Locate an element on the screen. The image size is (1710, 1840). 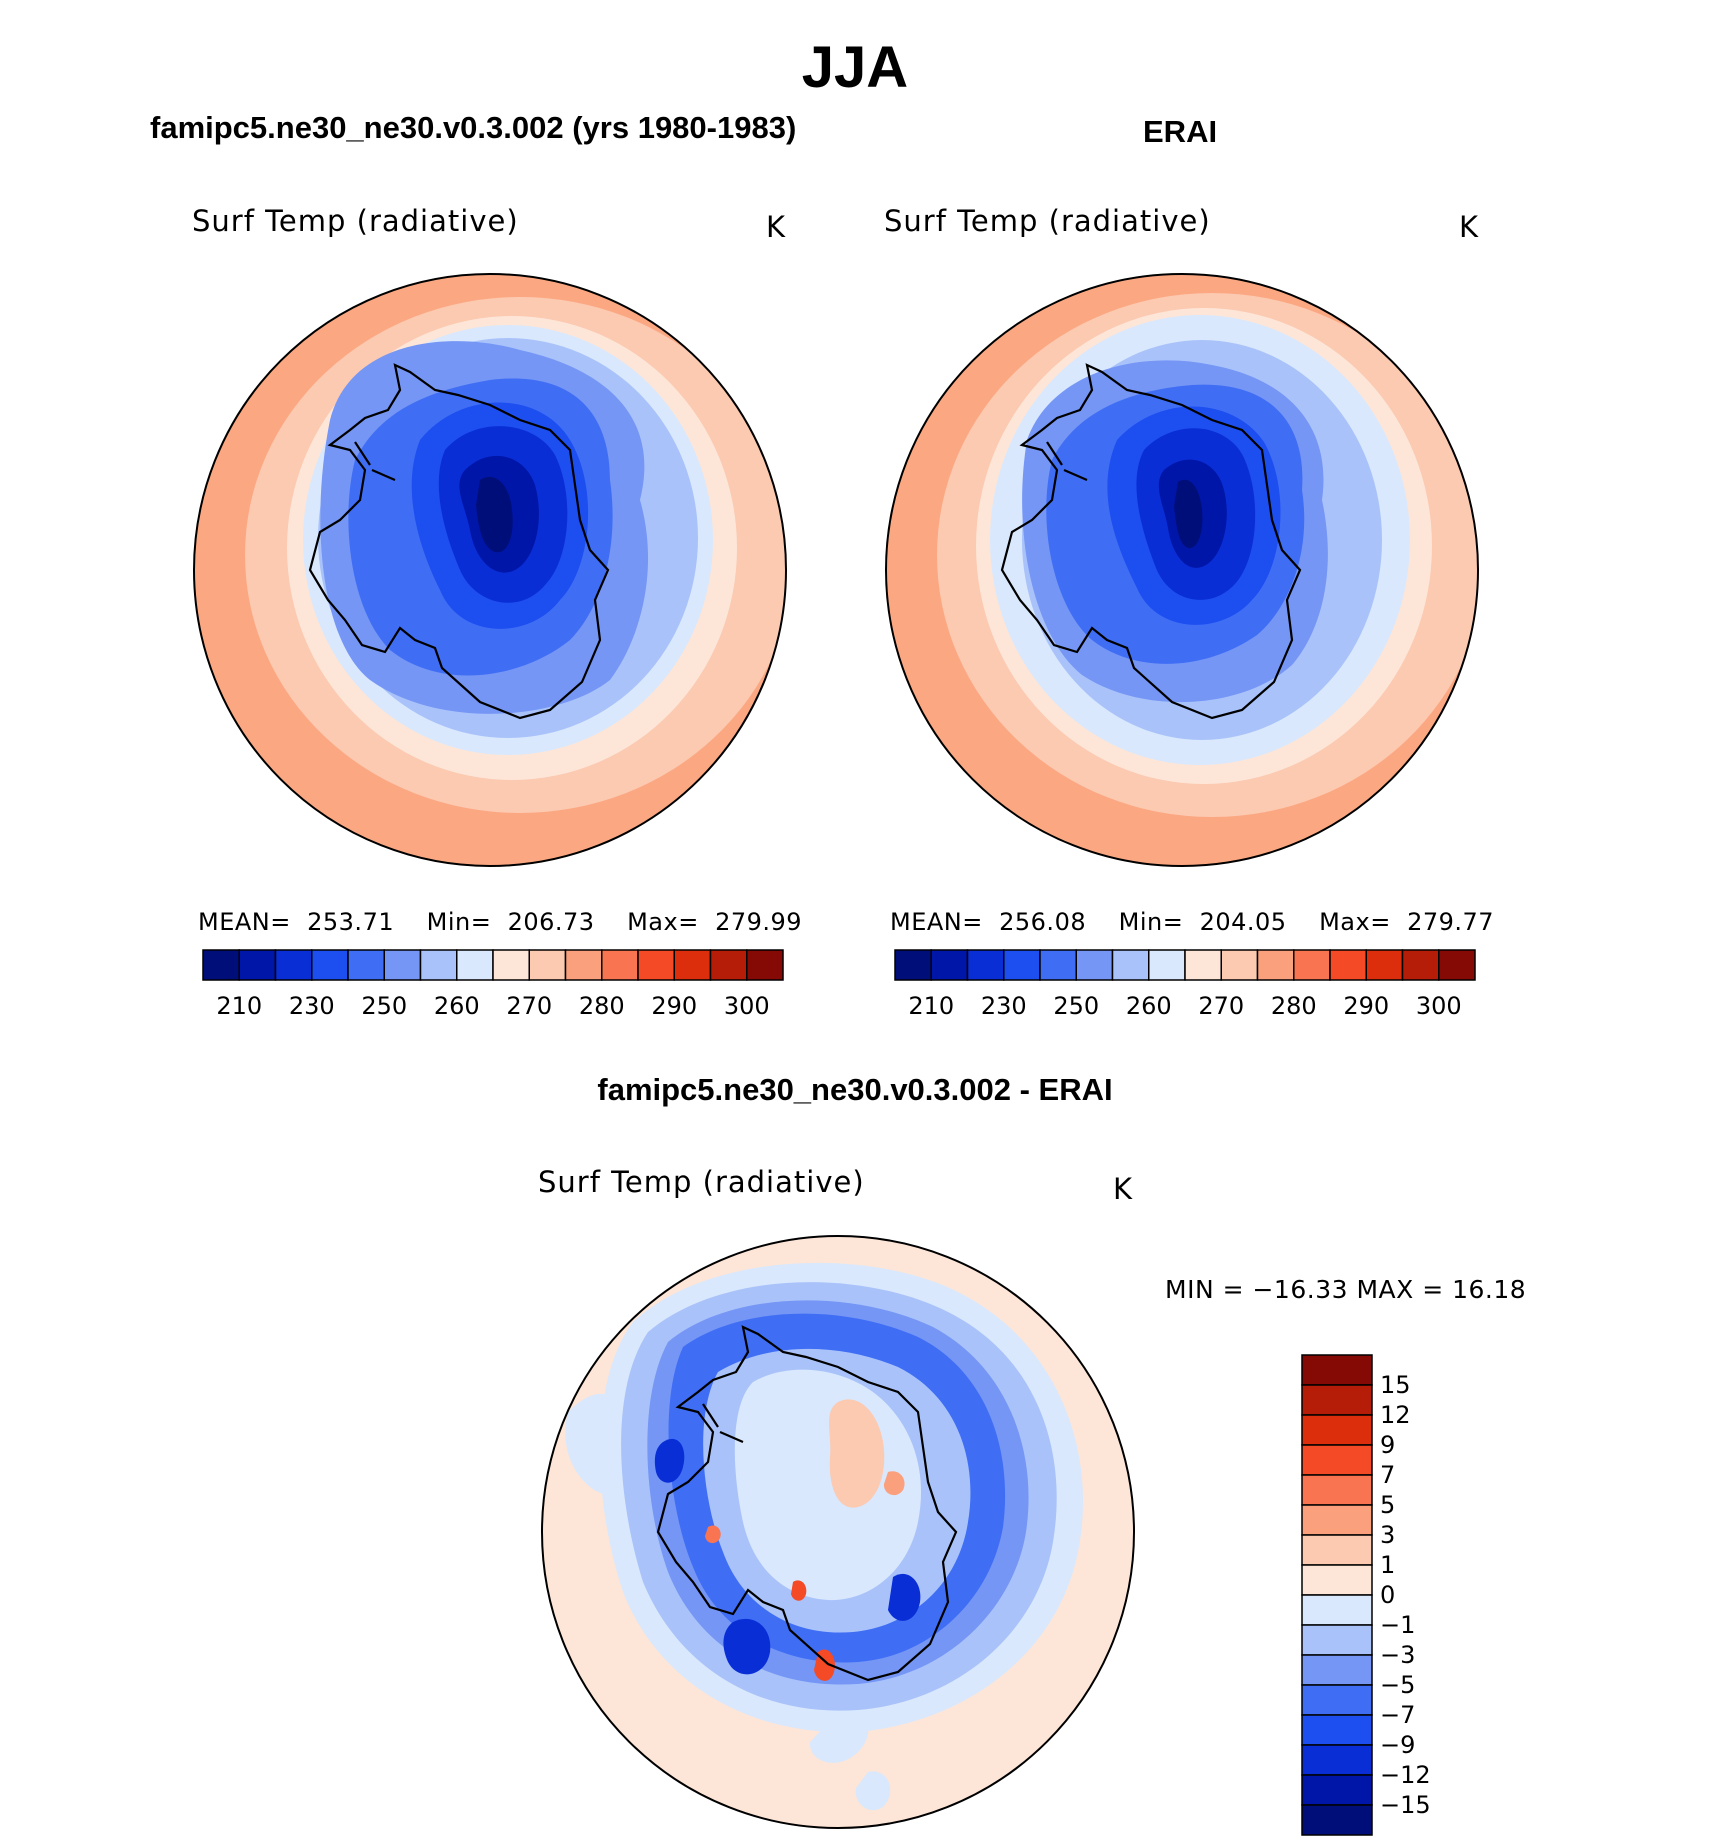
left-mean-label: MEAN= is located at coordinates (244, 922).